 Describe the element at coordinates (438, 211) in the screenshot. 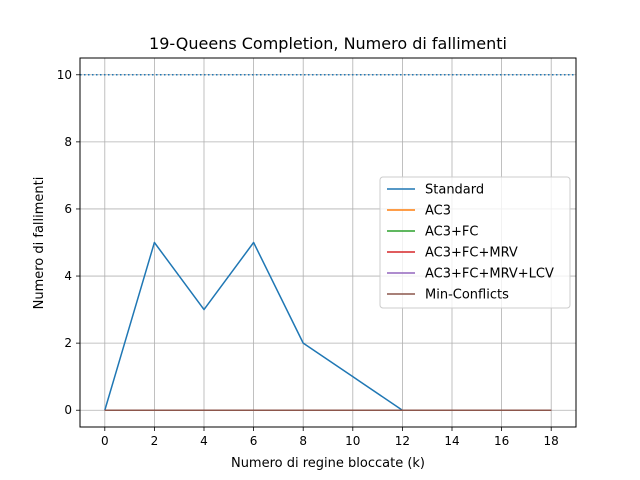

I see `legend-label: AC3` at that location.